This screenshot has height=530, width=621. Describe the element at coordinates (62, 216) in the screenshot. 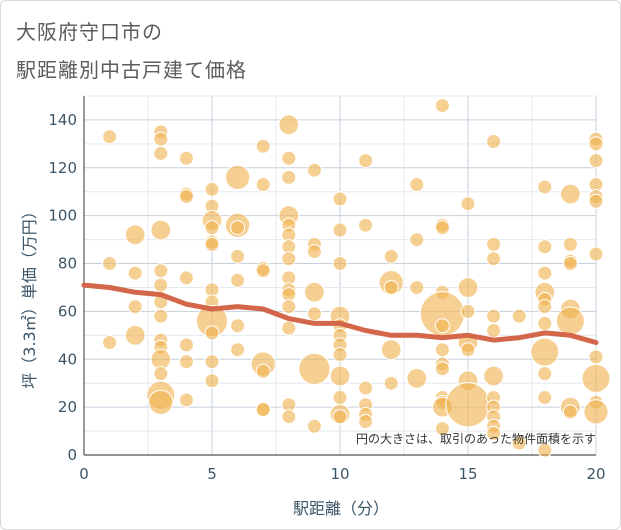

I see `y-tick-label: 100` at that location.